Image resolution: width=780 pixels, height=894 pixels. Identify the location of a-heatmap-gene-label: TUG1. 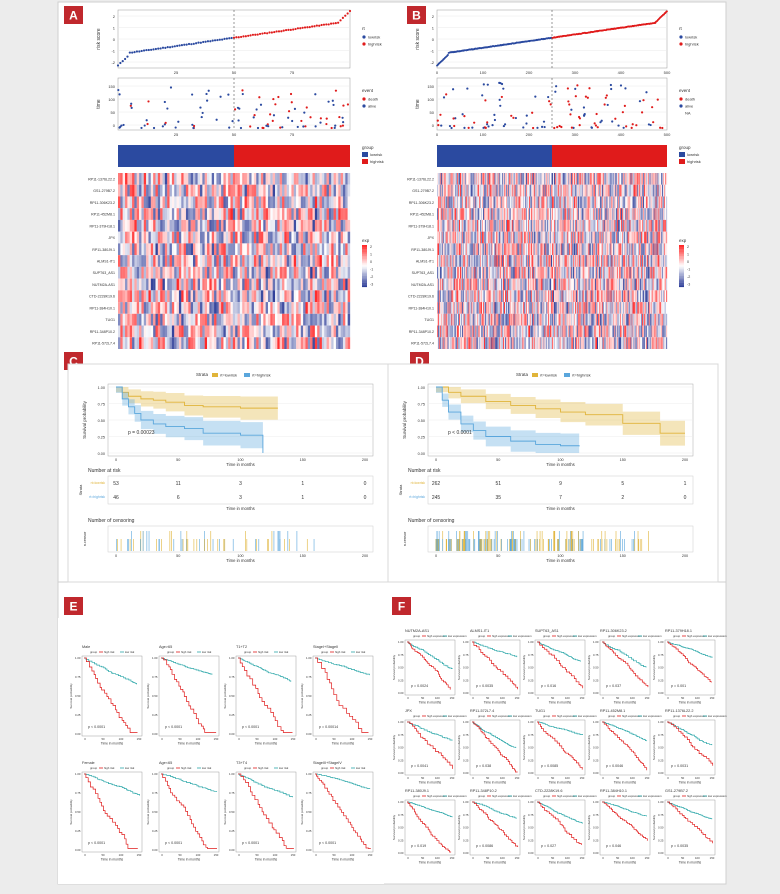
(110, 320).